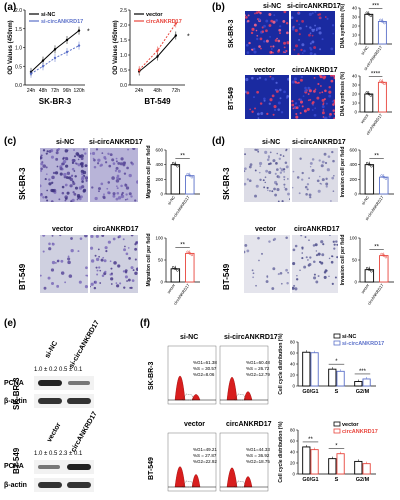  Describe the element at coordinates (123, 56) in the screenshot. I see `y-tick-label: 1.0` at that location.